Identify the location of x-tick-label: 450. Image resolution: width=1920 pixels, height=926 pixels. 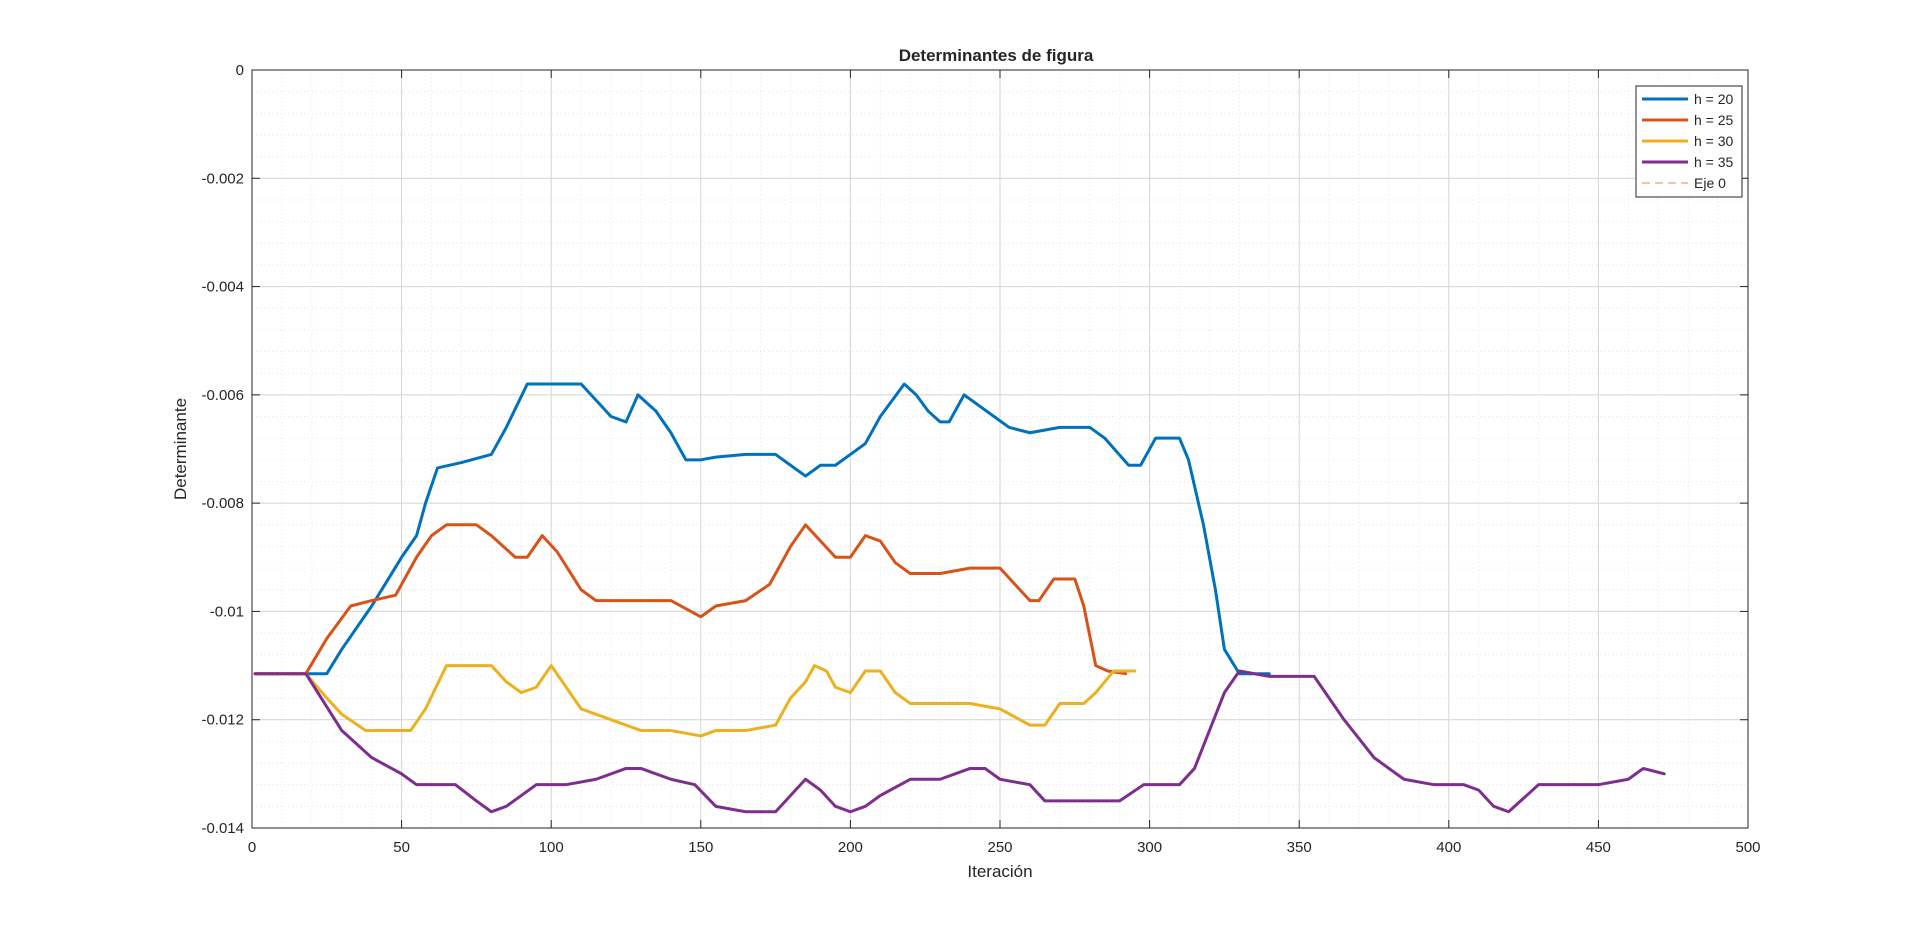
(1598, 847).